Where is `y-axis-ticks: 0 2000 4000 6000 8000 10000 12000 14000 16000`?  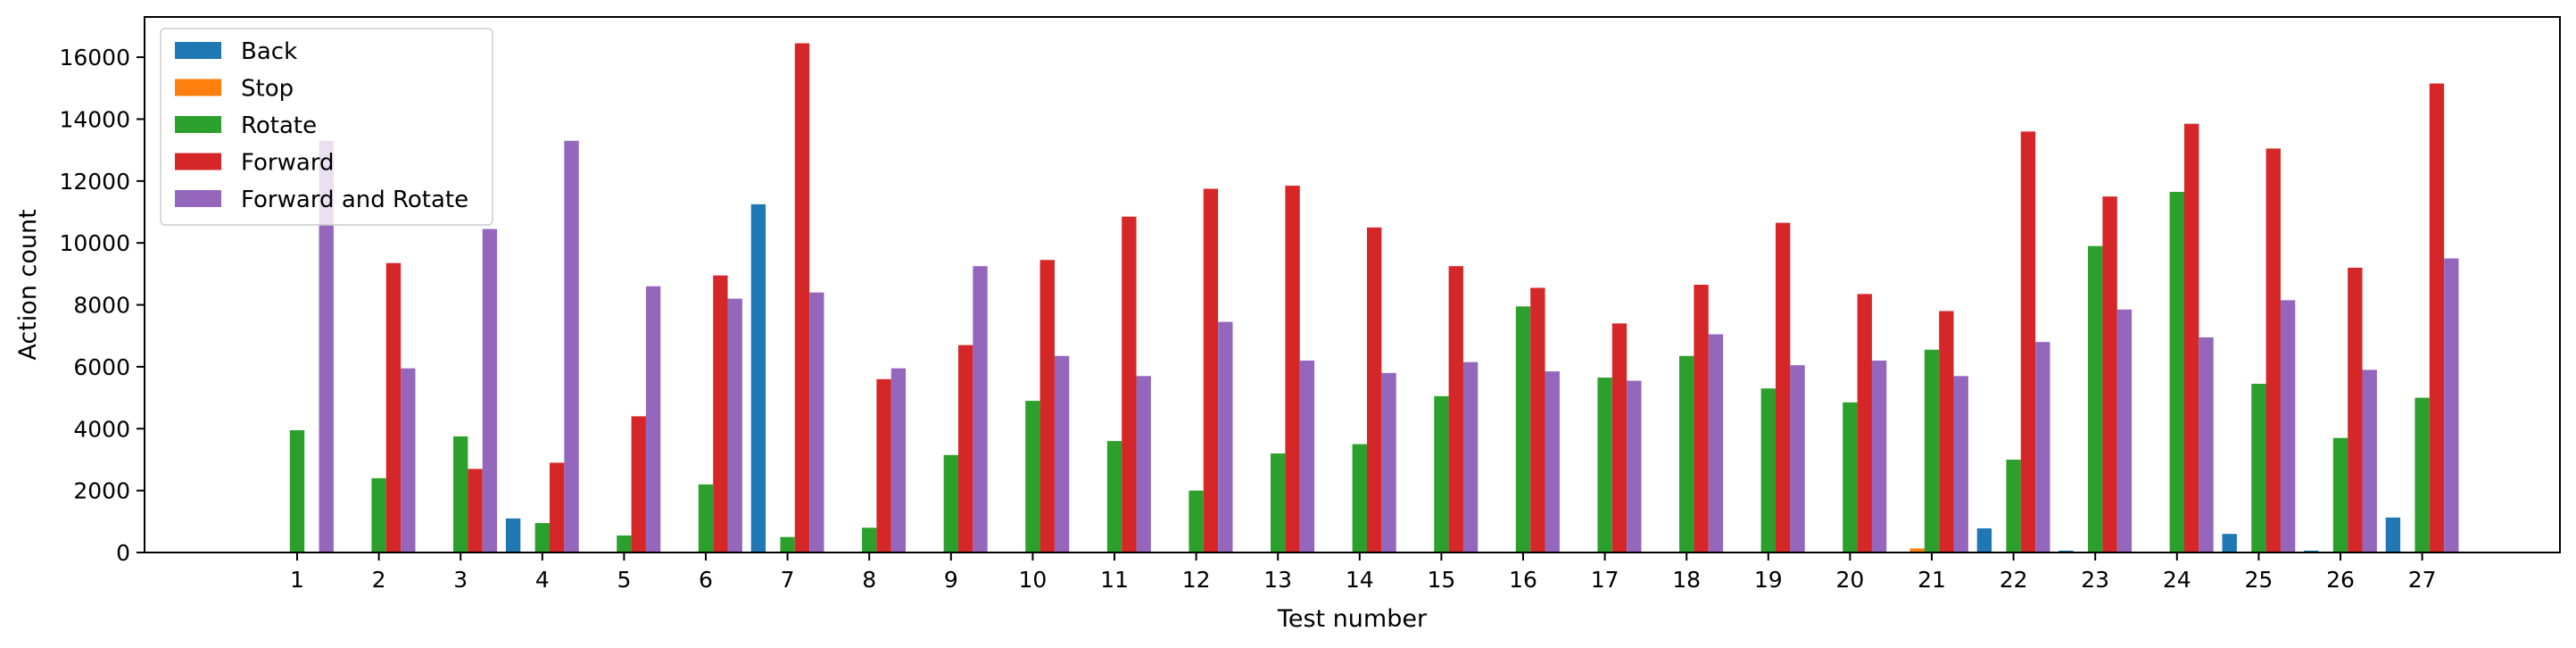 y-axis-ticks: 0 2000 4000 6000 8000 10000 12000 14000 16000 is located at coordinates (102, 305).